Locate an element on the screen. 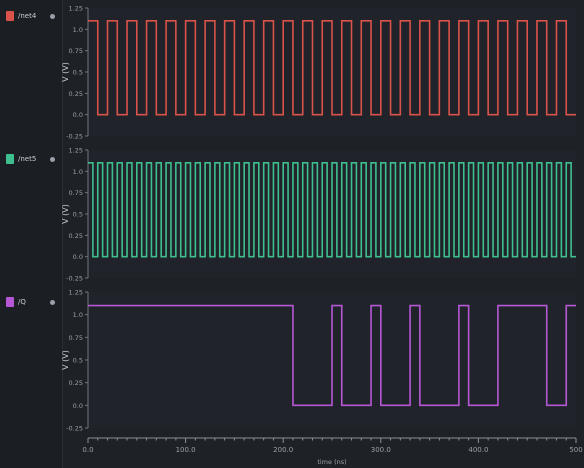 Image resolution: width=584 pixels, height=468 pixels. signal-row-net4: /net4 is located at coordinates (21, 16).